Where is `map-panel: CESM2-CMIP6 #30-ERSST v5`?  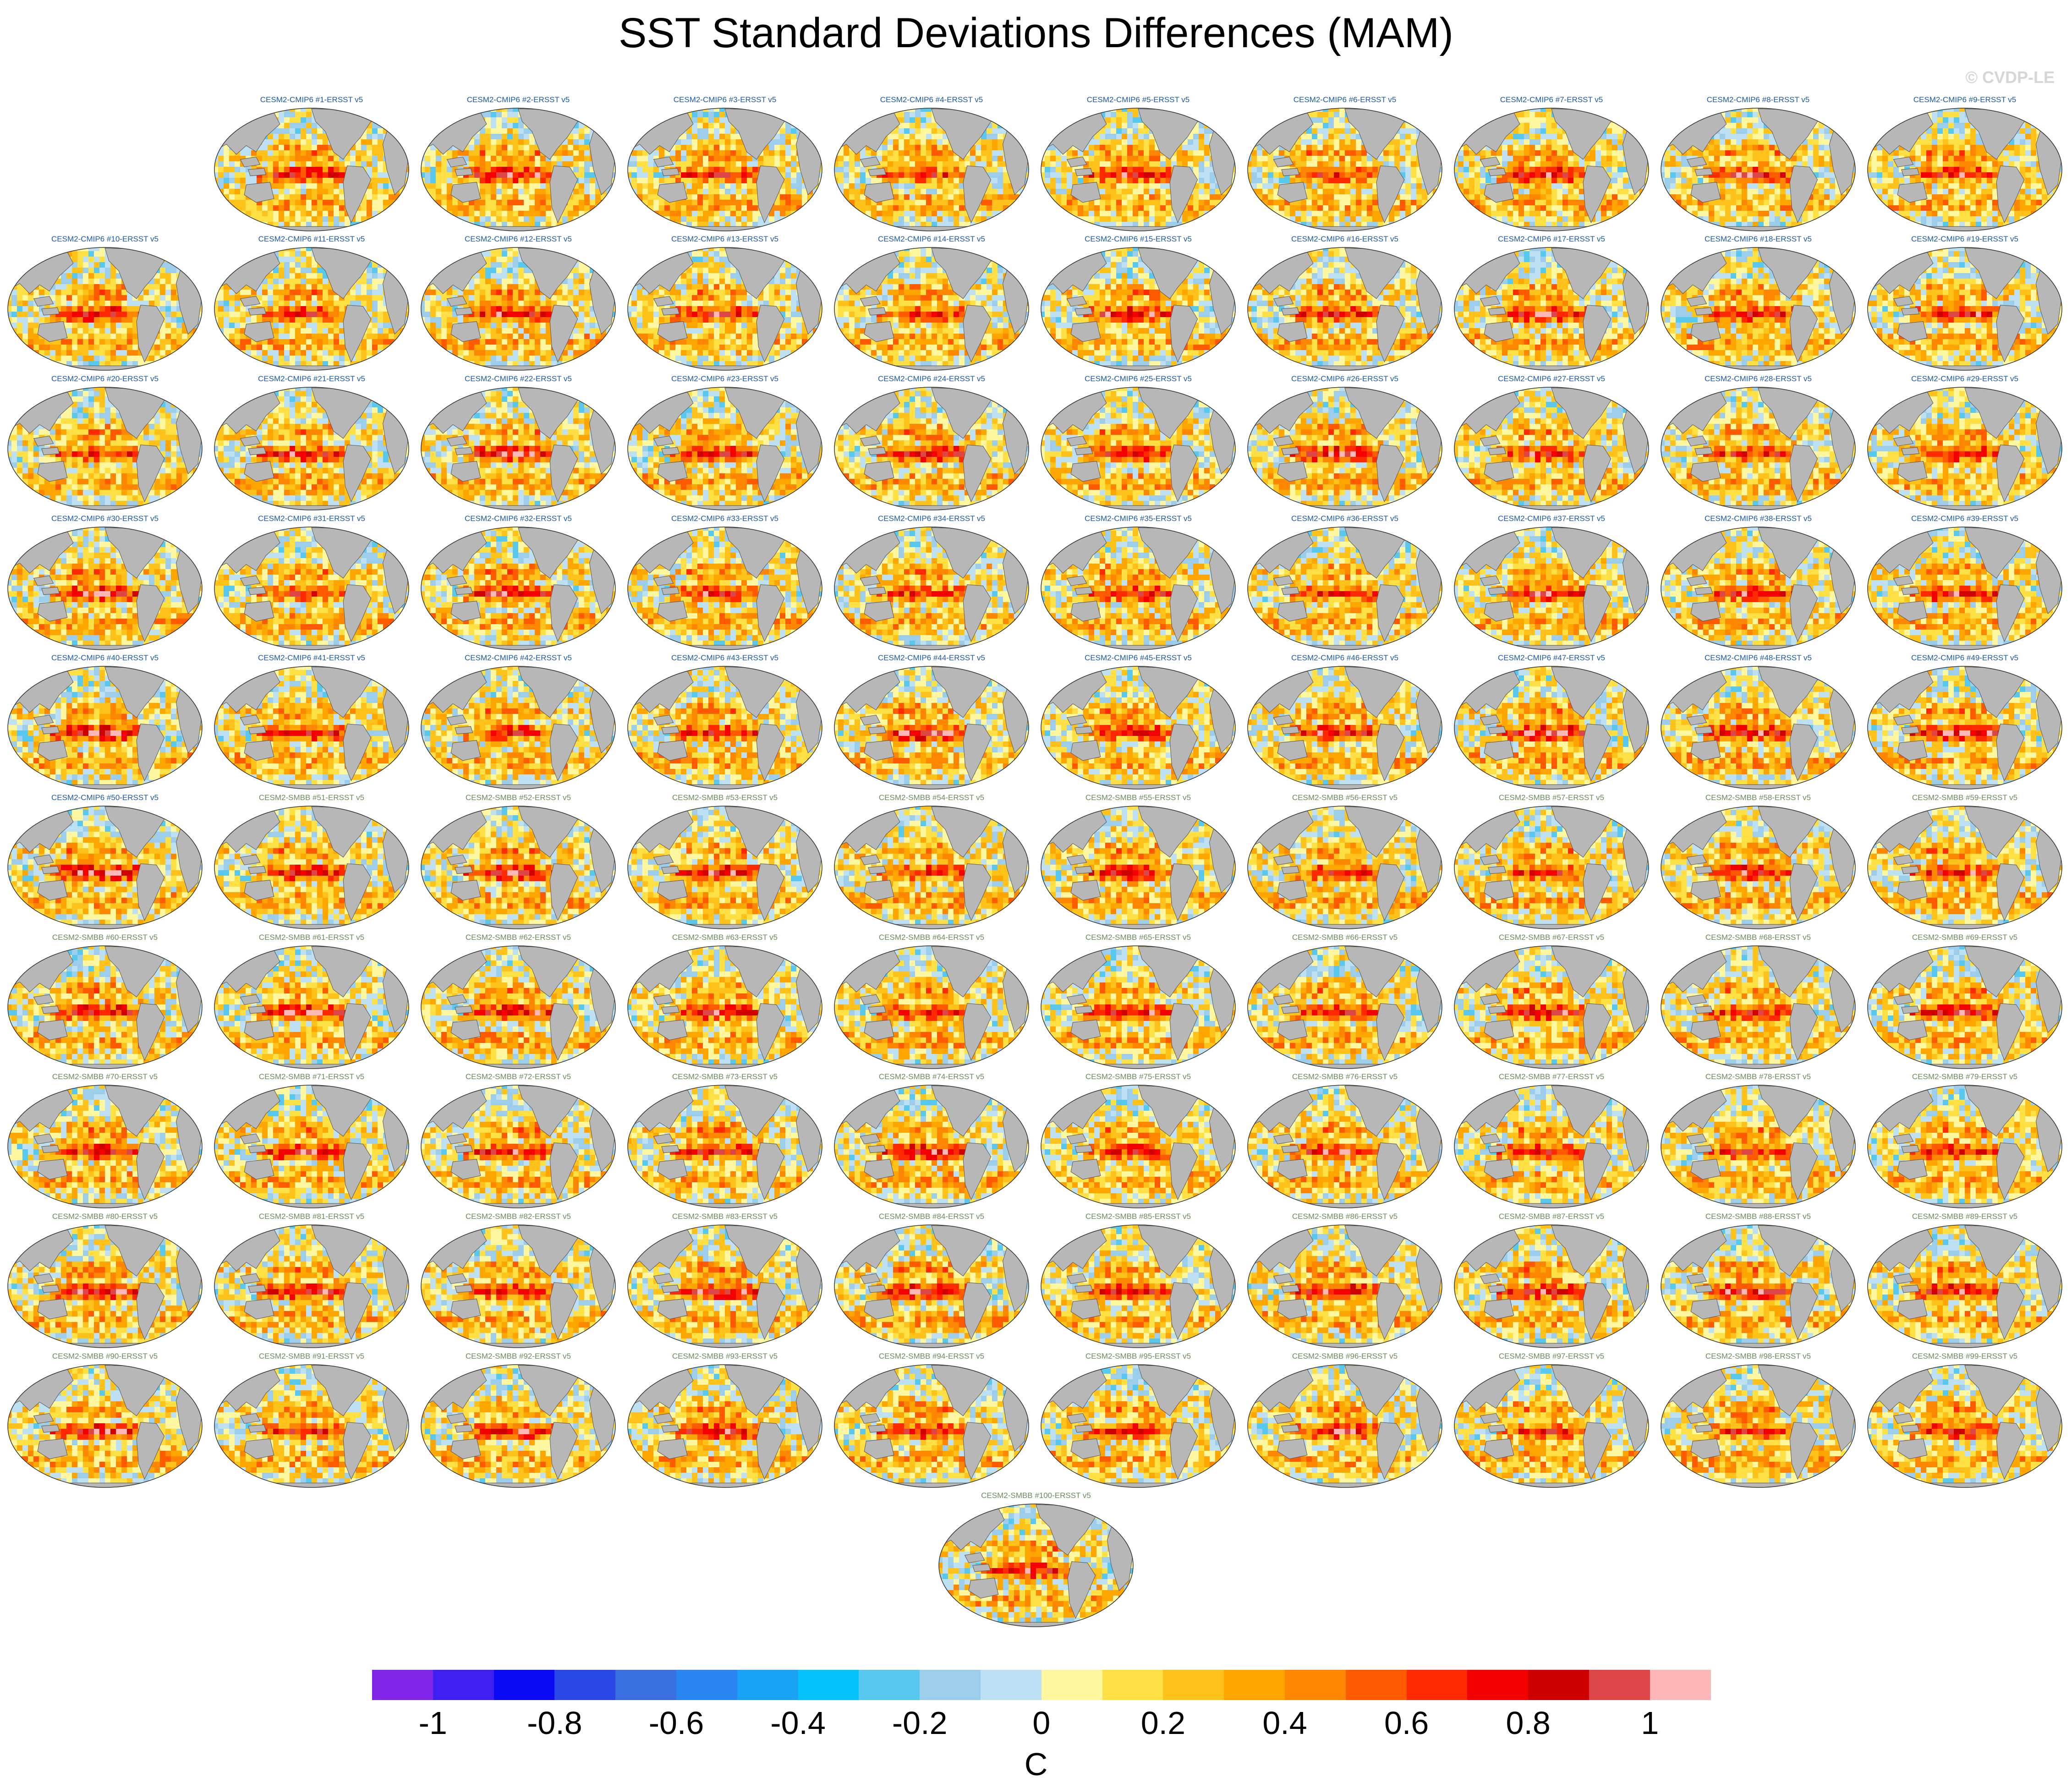
map-panel: CESM2-CMIP6 #30-ERSST v5 is located at coordinates (105, 583).